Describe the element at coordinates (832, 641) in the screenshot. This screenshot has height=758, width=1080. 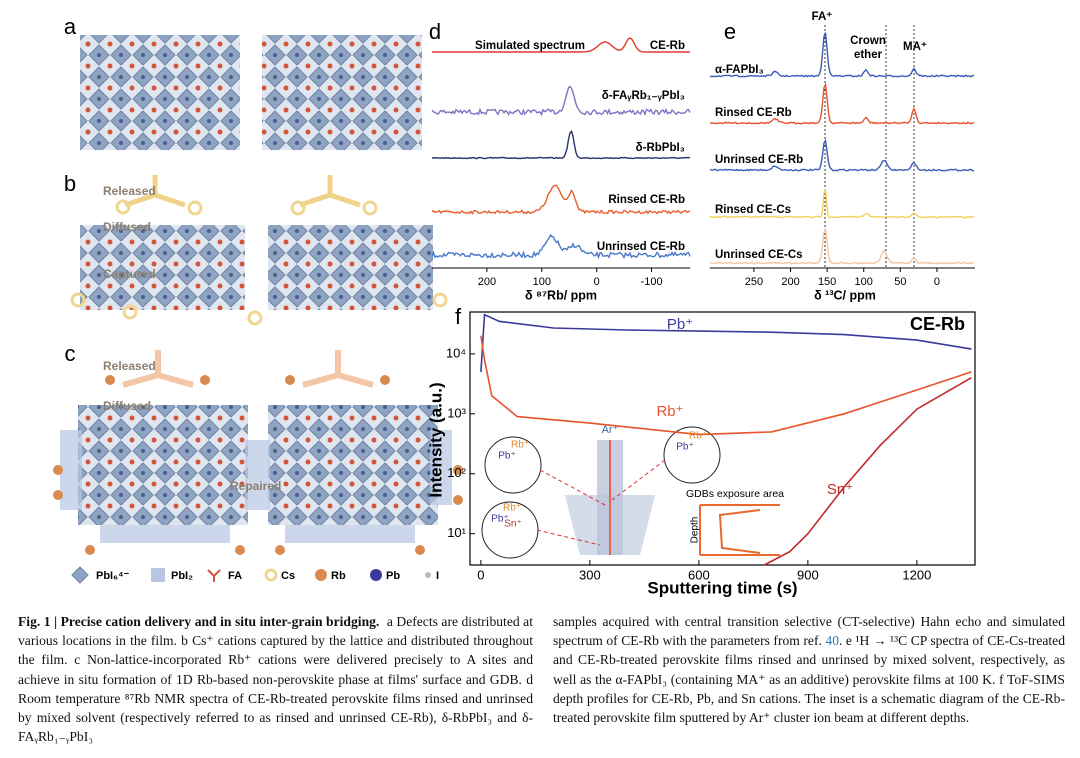
I see `reference-link: 40` at that location.